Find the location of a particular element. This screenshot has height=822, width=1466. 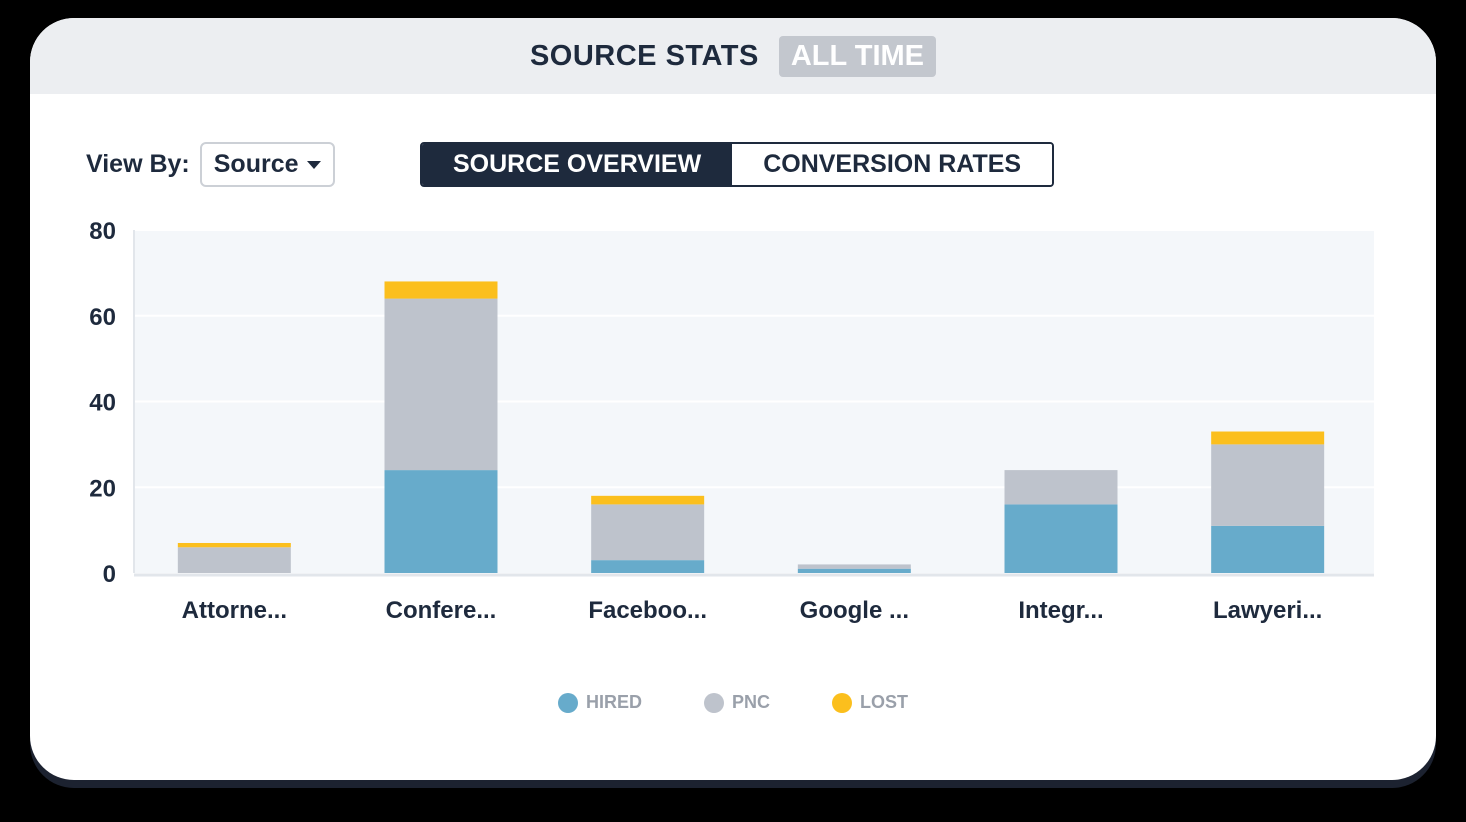

view-toggle: SOURCE OVERVIEW CONVERSION RATES is located at coordinates (737, 164).